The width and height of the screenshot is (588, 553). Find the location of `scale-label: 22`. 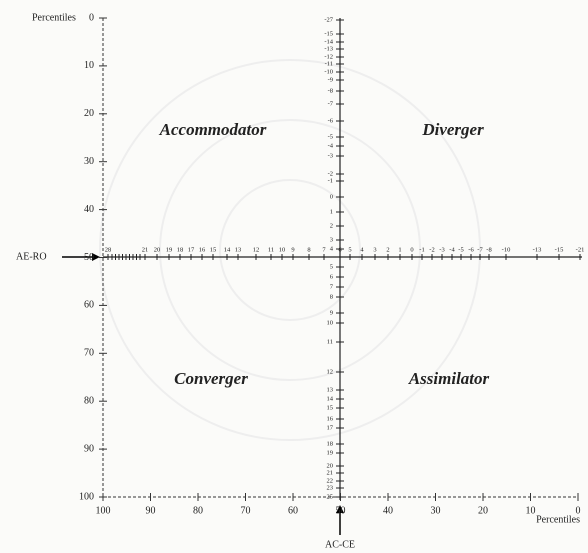

scale-label: 22 is located at coordinates (330, 480).